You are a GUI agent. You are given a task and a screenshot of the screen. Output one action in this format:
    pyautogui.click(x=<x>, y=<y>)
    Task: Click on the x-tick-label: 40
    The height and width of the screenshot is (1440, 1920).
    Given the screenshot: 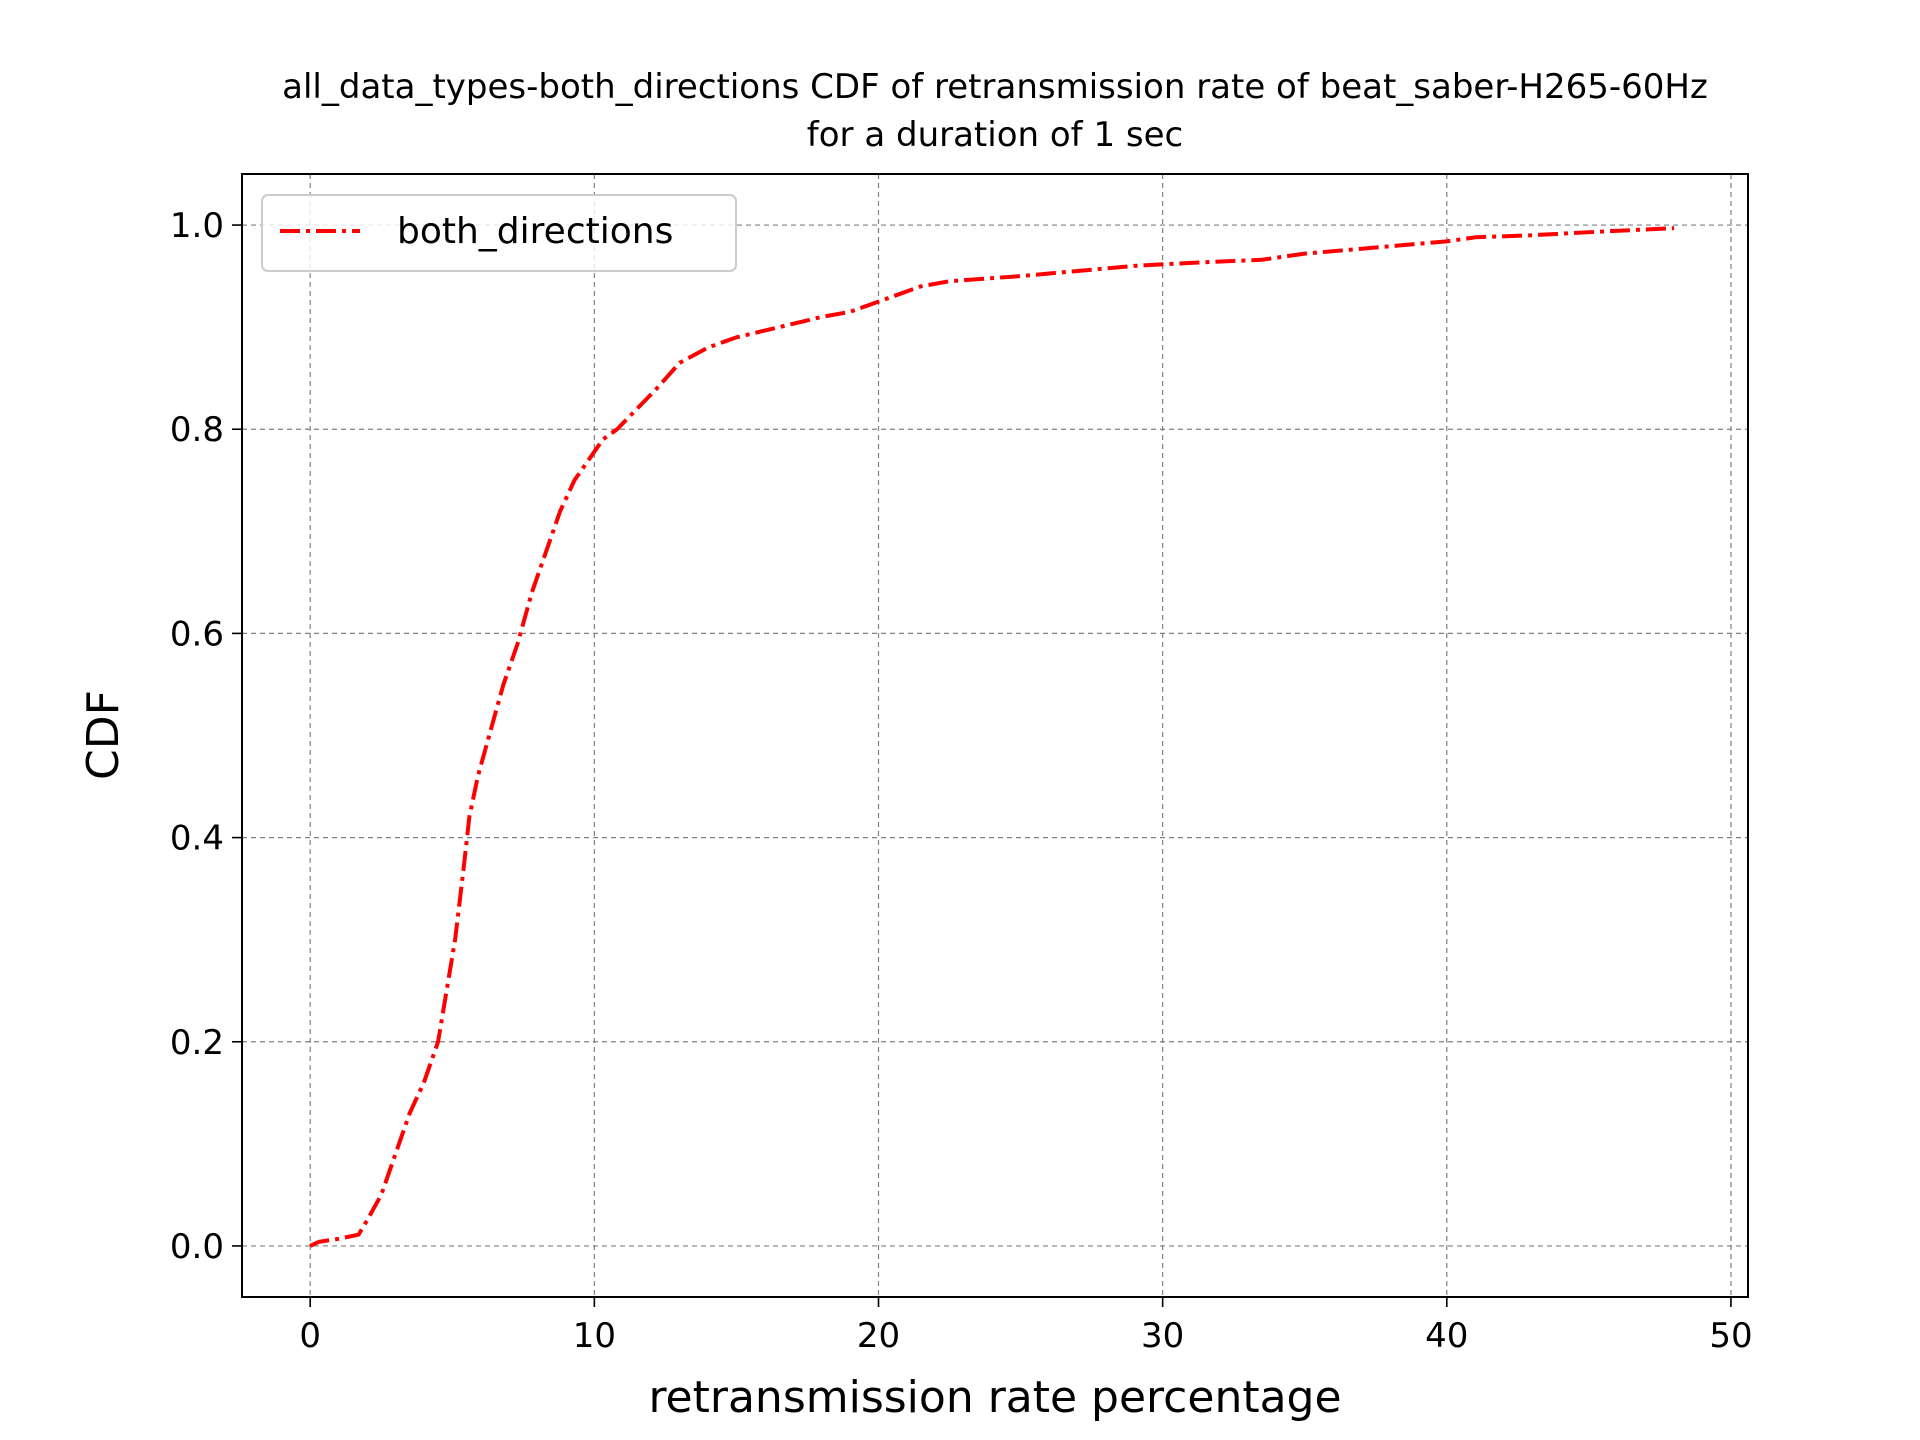 What is the action you would take?
    pyautogui.click(x=1446, y=1336)
    